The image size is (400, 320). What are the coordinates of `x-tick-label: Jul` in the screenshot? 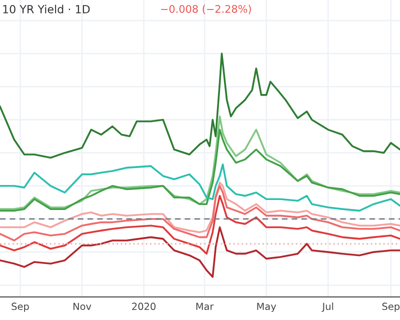 It's located at (328, 307).